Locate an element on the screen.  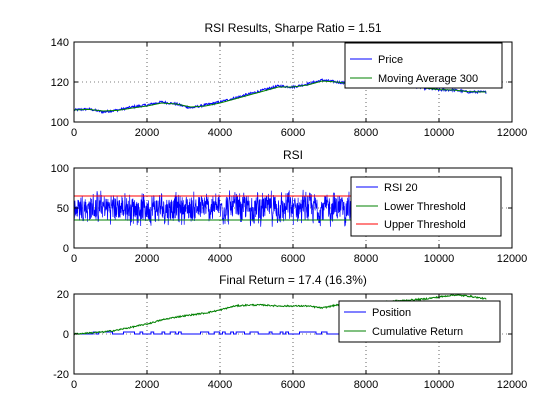
return-legend: Position Cumulative Return is located at coordinates (419, 321).